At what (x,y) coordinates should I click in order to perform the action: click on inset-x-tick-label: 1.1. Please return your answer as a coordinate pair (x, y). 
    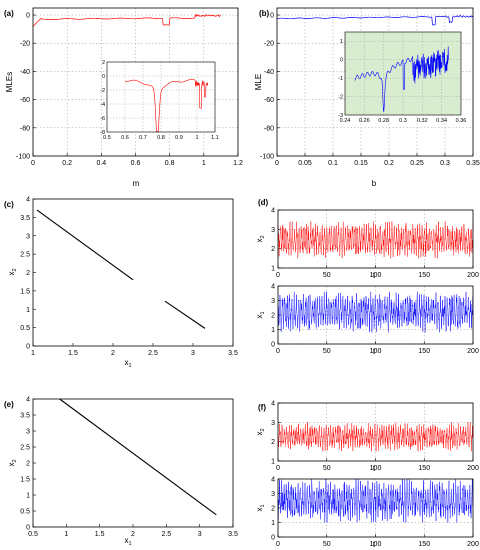
    Looking at the image, I should click on (215, 138).